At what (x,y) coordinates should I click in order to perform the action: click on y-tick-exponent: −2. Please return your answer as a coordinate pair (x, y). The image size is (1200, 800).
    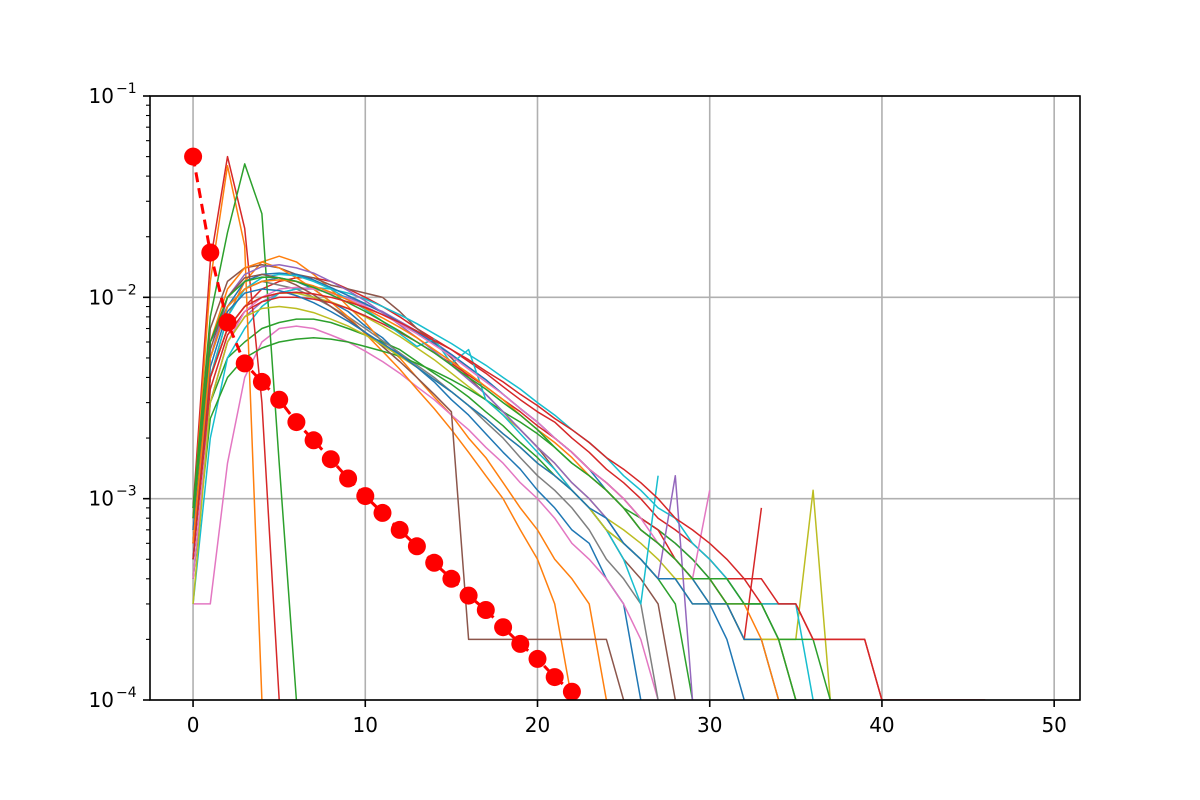
    Looking at the image, I should click on (126, 290).